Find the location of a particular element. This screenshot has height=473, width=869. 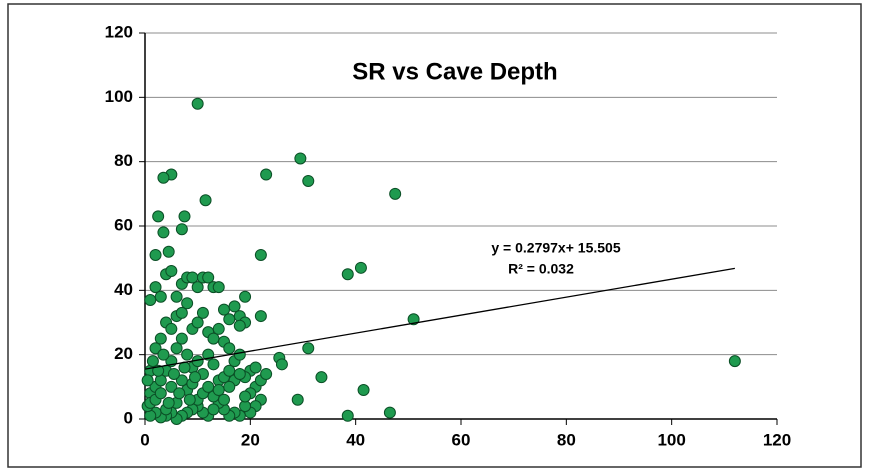

chart-title: SR vs Cave Depth is located at coordinates (454, 71).